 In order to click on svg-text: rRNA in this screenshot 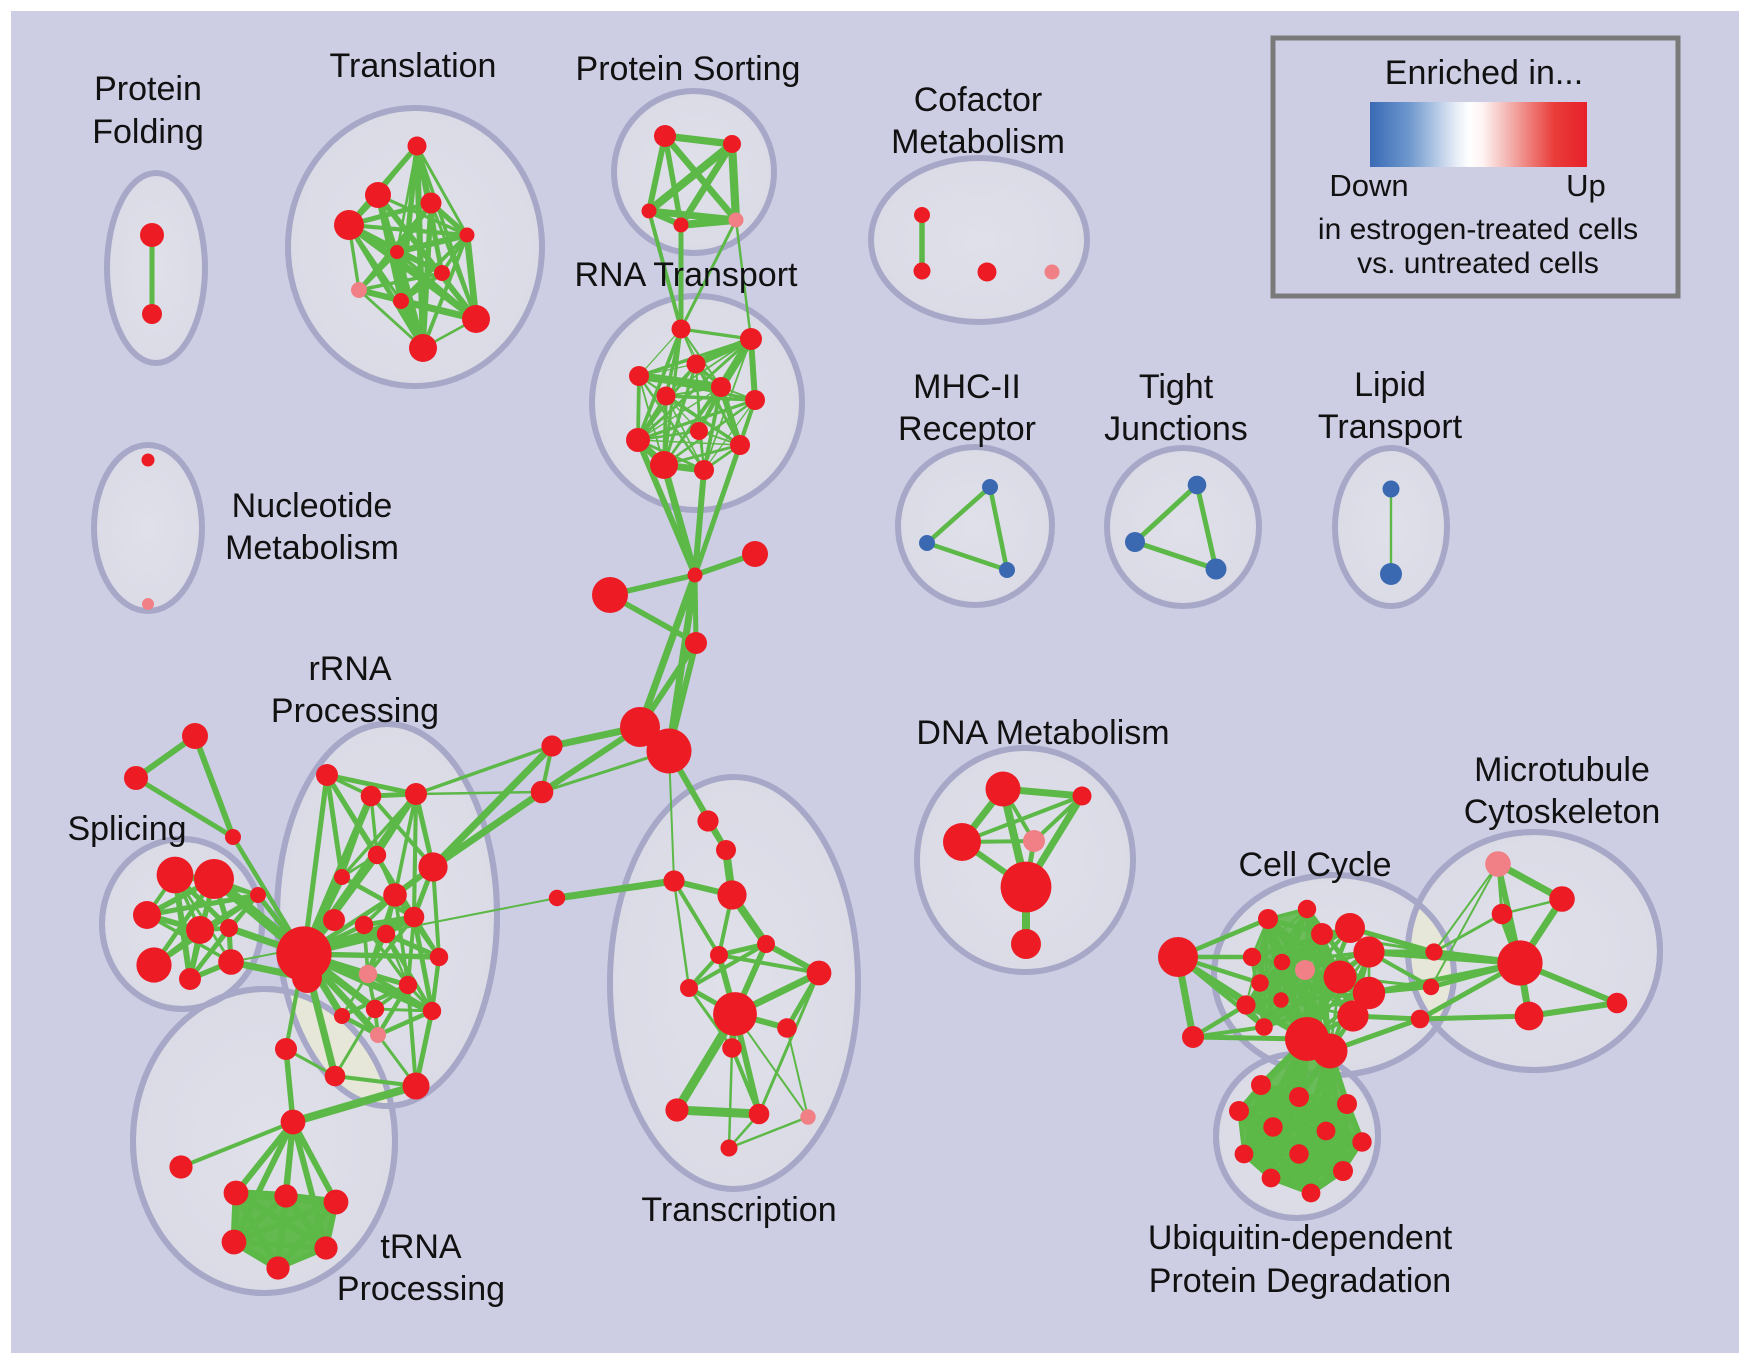, I will do `click(349, 669)`.